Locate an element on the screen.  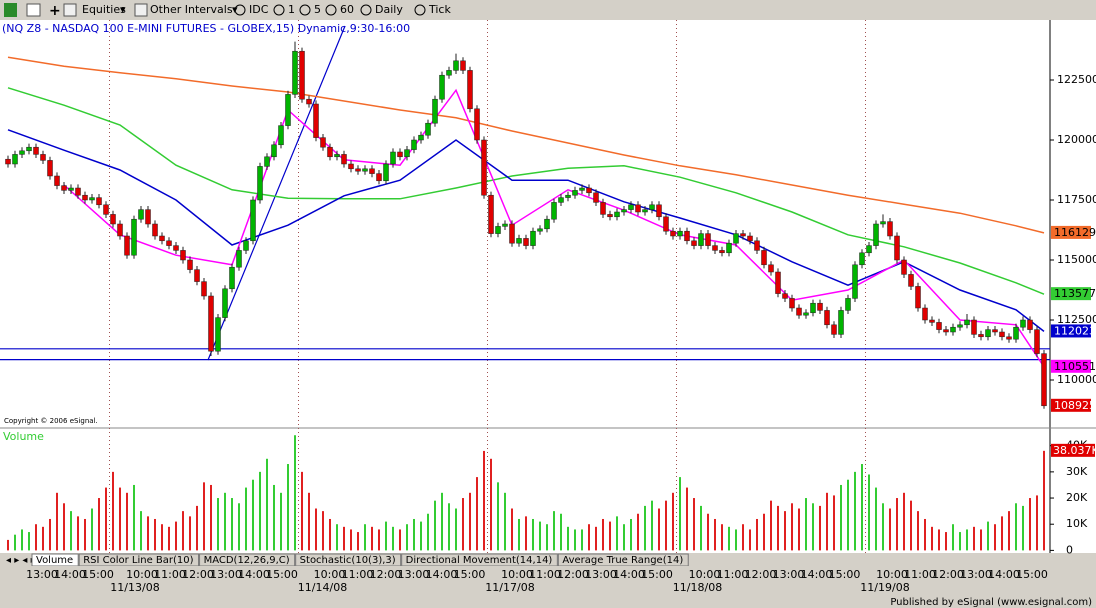
icon-symbol is located at coordinates (70, 10).